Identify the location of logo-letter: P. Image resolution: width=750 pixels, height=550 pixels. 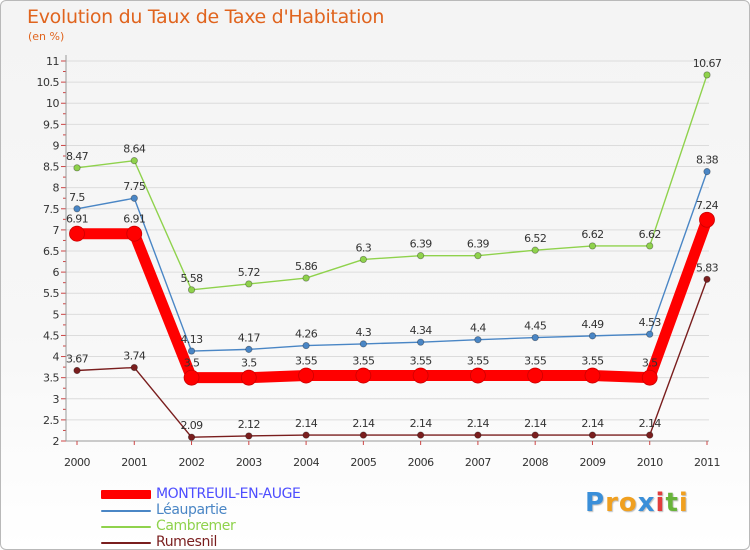
(595, 503).